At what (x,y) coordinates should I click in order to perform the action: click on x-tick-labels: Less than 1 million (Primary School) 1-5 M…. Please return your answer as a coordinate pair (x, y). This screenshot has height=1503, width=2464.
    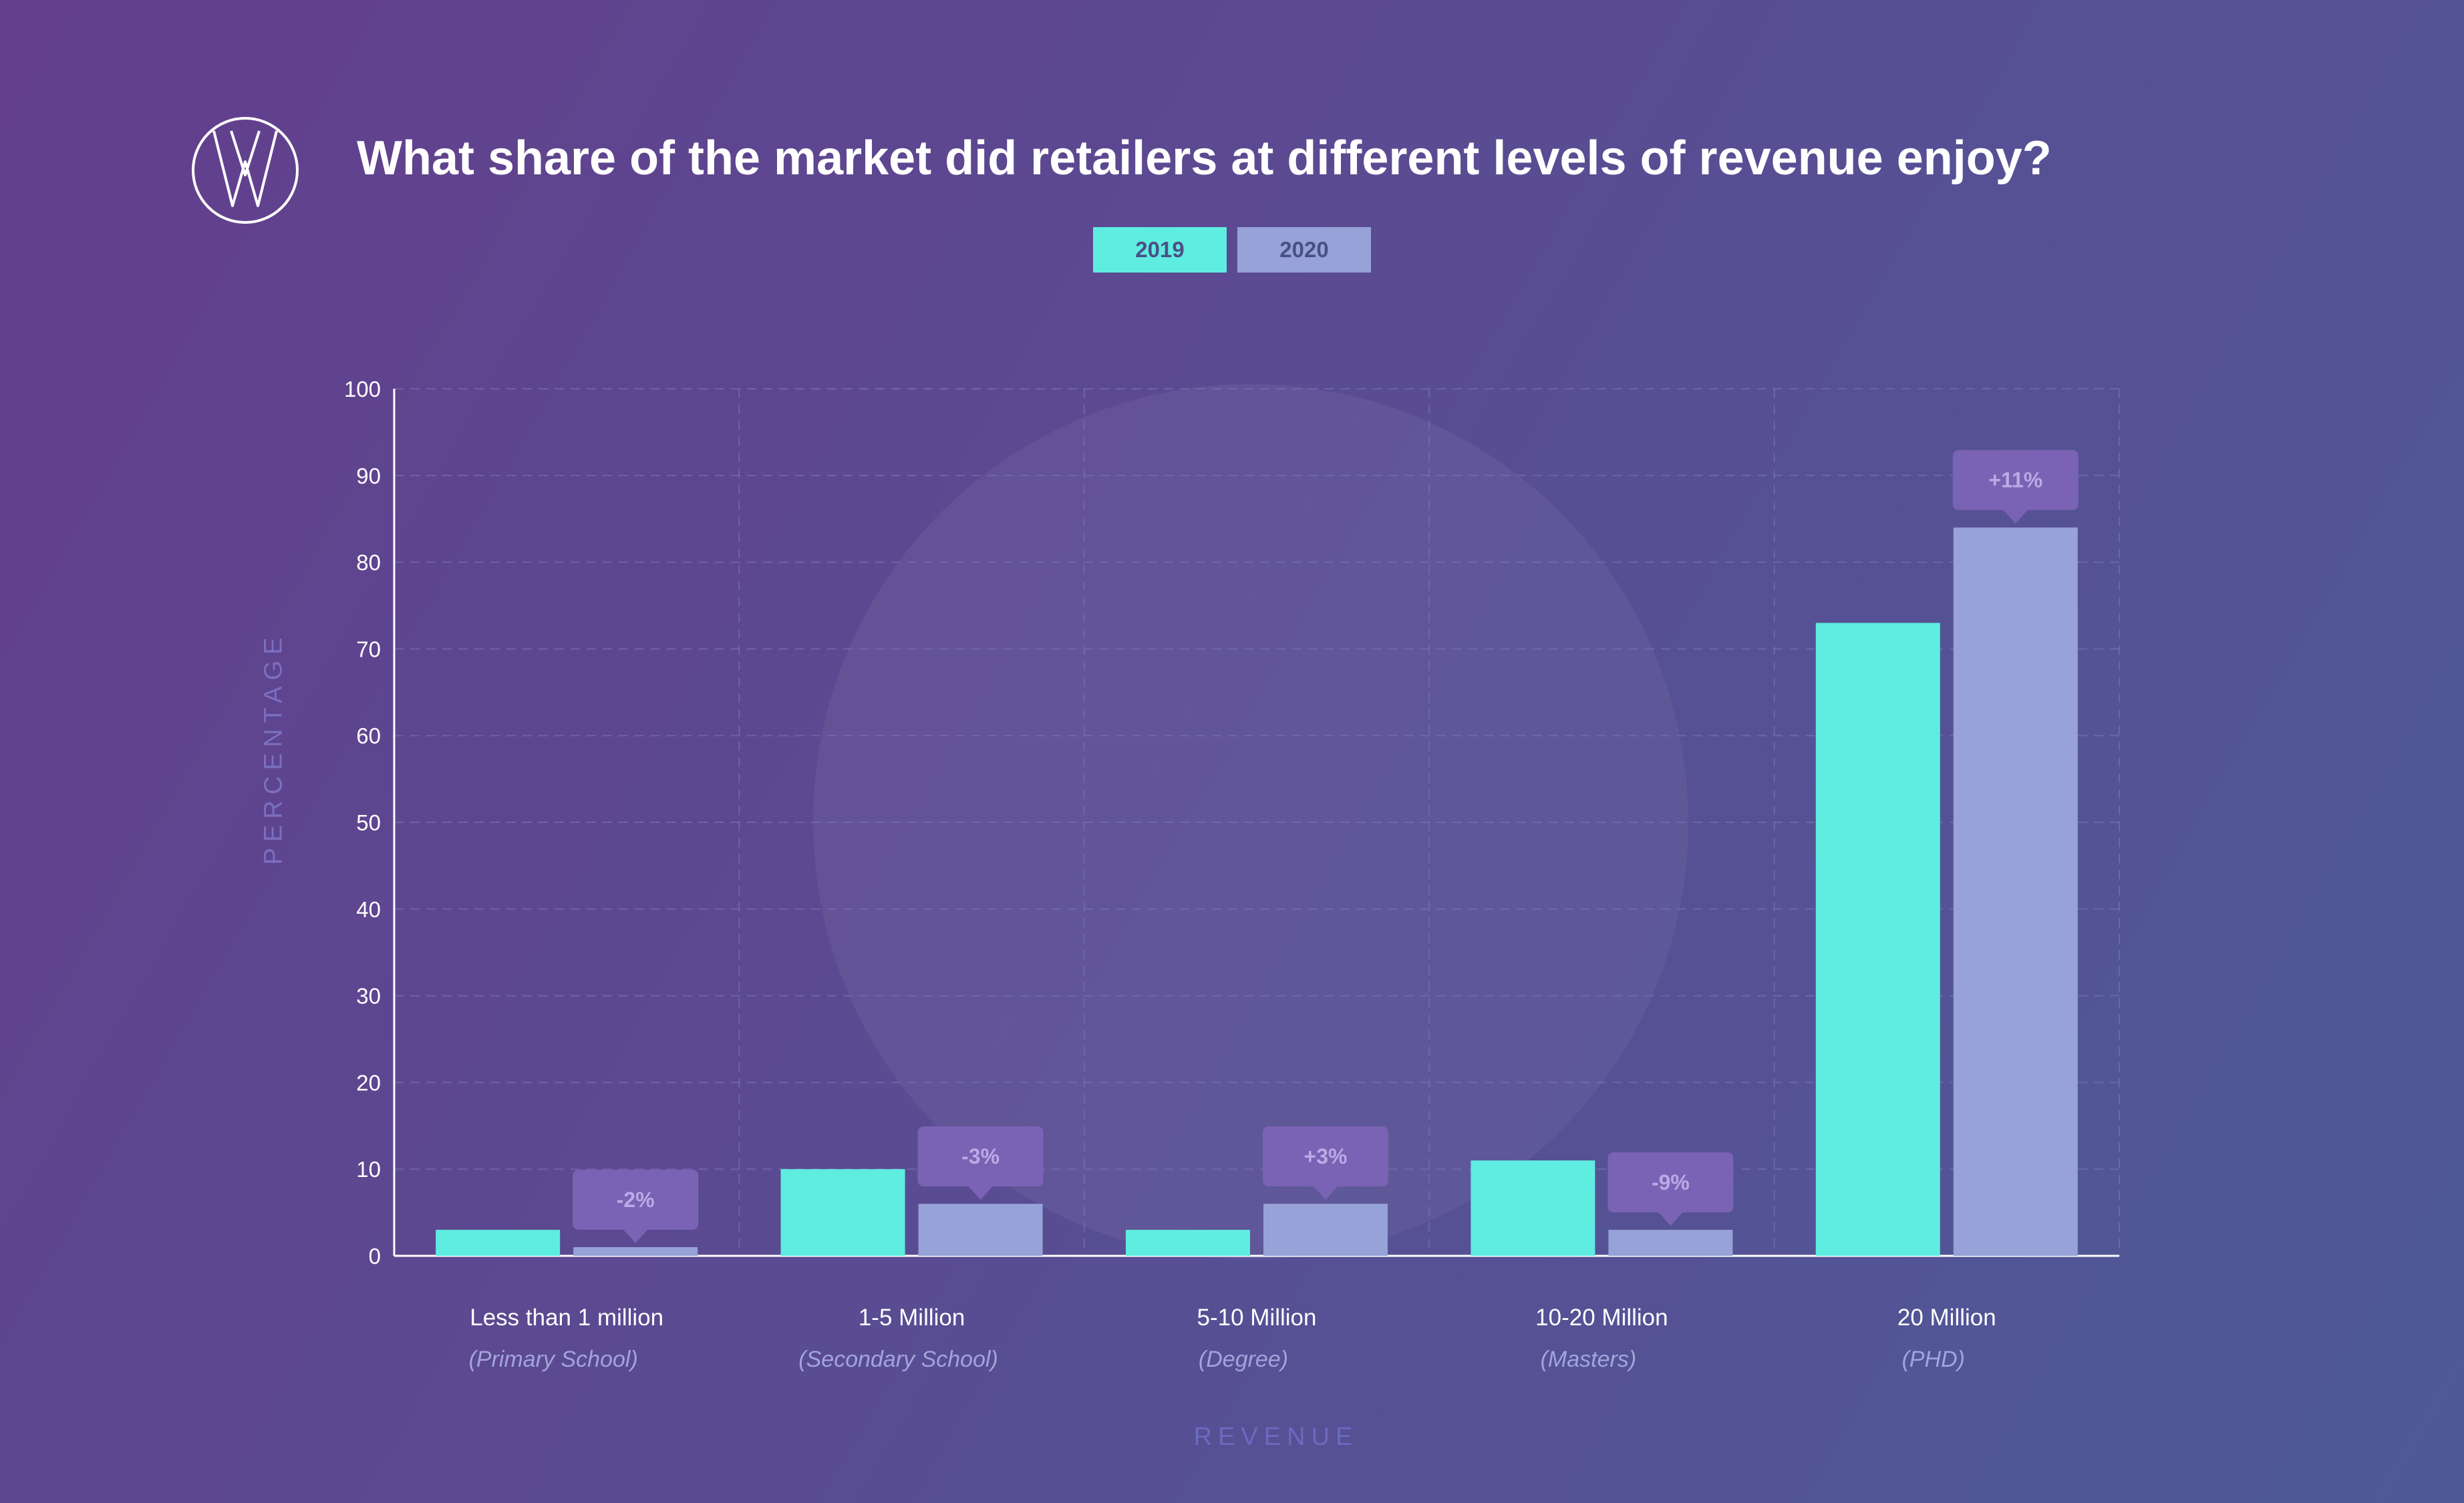
    Looking at the image, I should click on (1232, 1339).